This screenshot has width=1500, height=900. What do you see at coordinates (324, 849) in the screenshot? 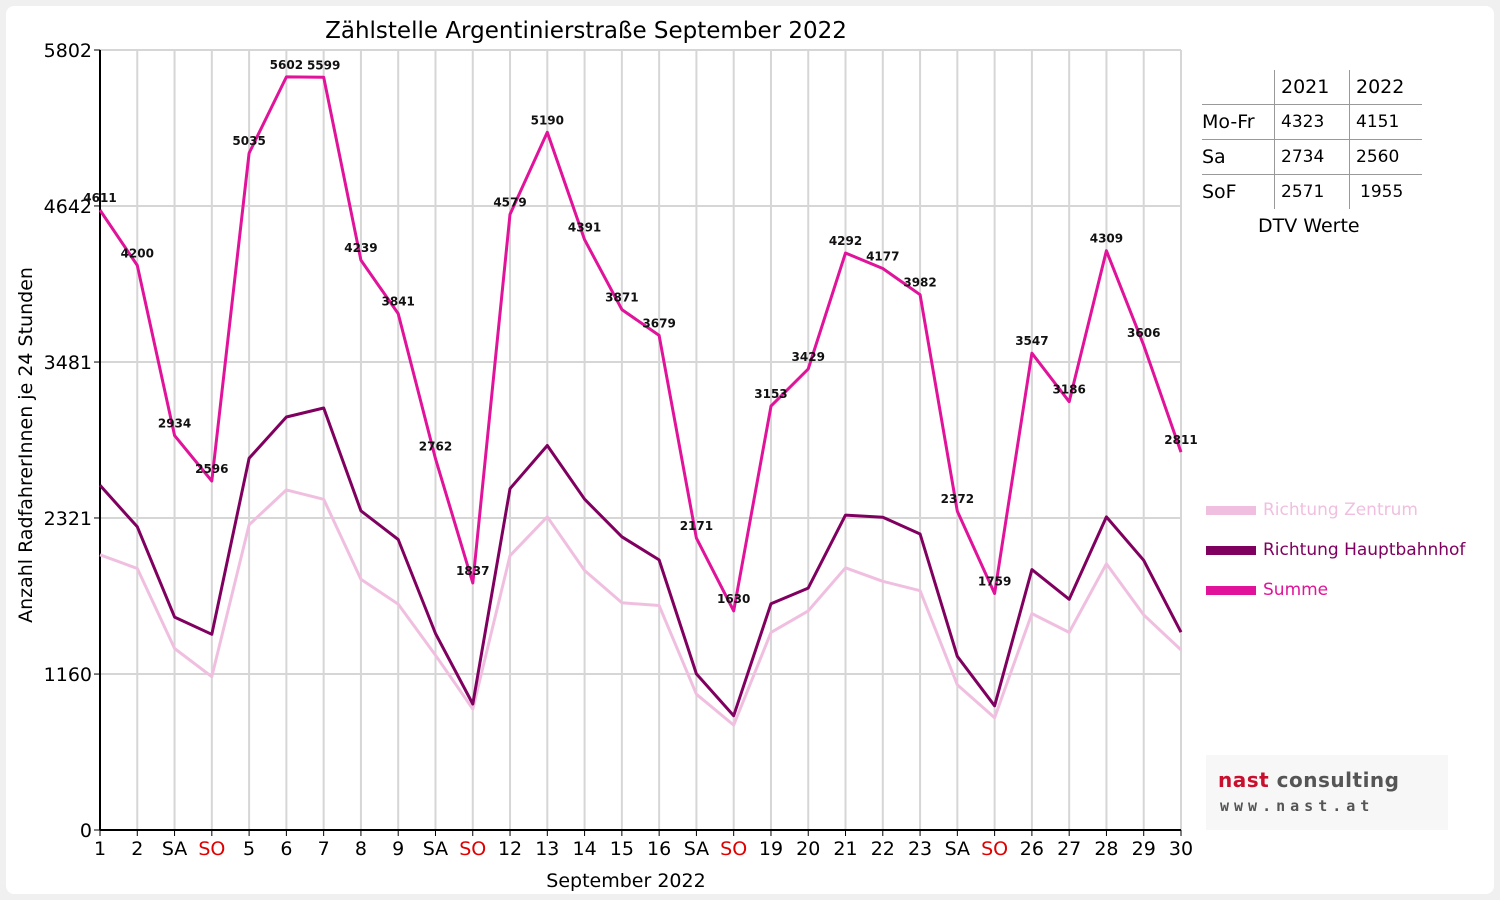
I see `x-tick-label: 7` at bounding box center [324, 849].